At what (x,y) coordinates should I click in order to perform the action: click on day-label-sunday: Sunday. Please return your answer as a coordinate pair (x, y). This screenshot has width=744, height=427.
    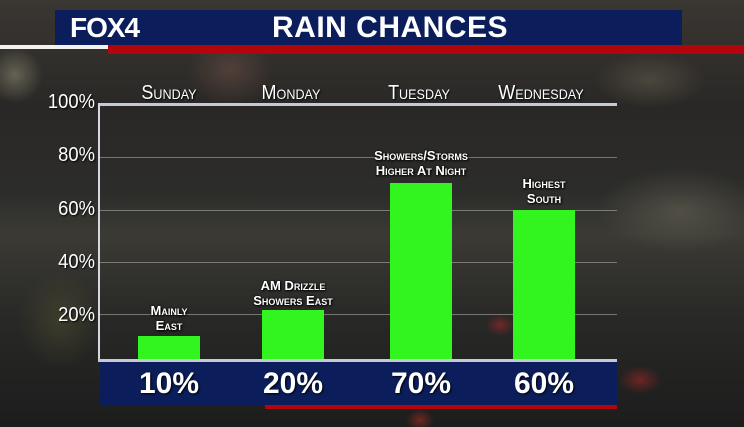
    Looking at the image, I should click on (169, 93).